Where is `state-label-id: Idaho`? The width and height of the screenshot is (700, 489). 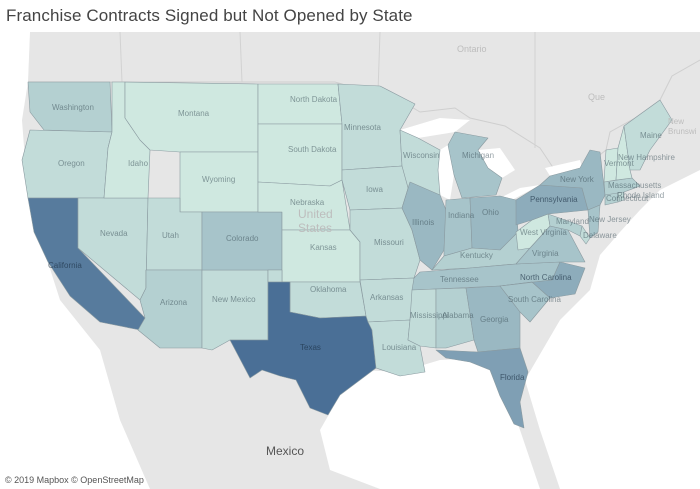
state-label-id: Idaho is located at coordinates (138, 163).